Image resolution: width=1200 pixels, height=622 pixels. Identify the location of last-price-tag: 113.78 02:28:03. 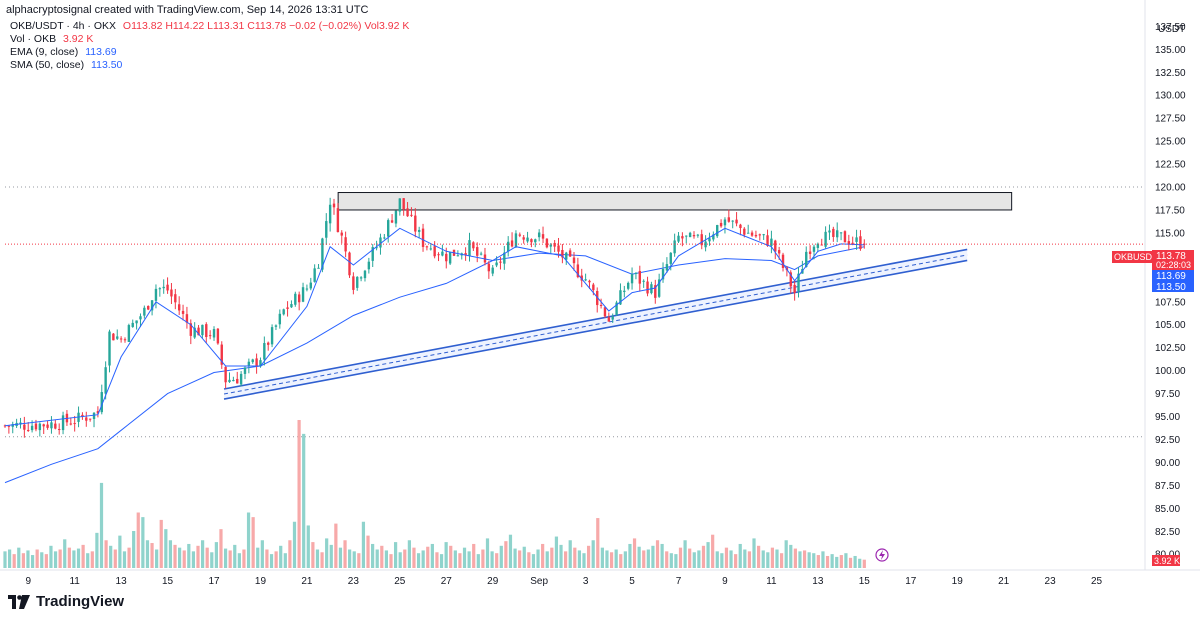
(1173, 260).